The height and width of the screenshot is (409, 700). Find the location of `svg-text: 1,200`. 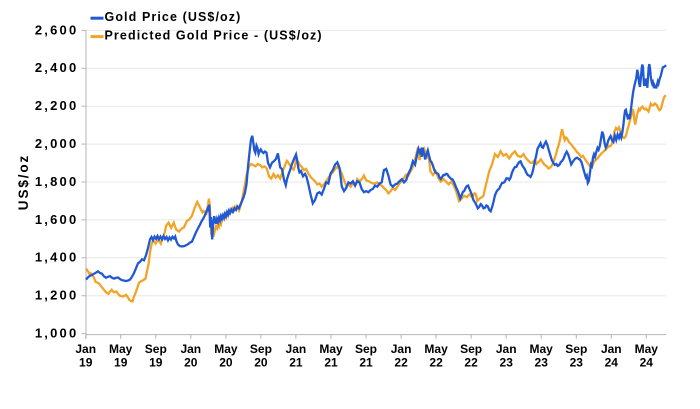

svg-text: 1,200 is located at coordinates (57, 295).